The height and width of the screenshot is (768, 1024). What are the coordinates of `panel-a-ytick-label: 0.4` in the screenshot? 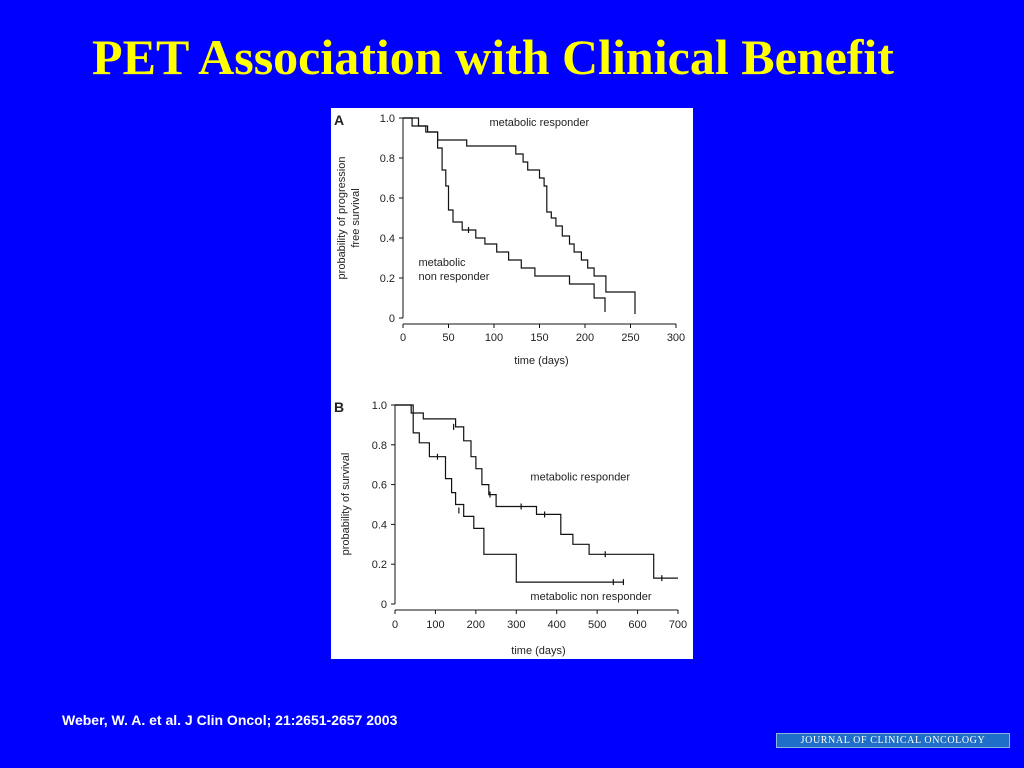 It's located at (387, 239).